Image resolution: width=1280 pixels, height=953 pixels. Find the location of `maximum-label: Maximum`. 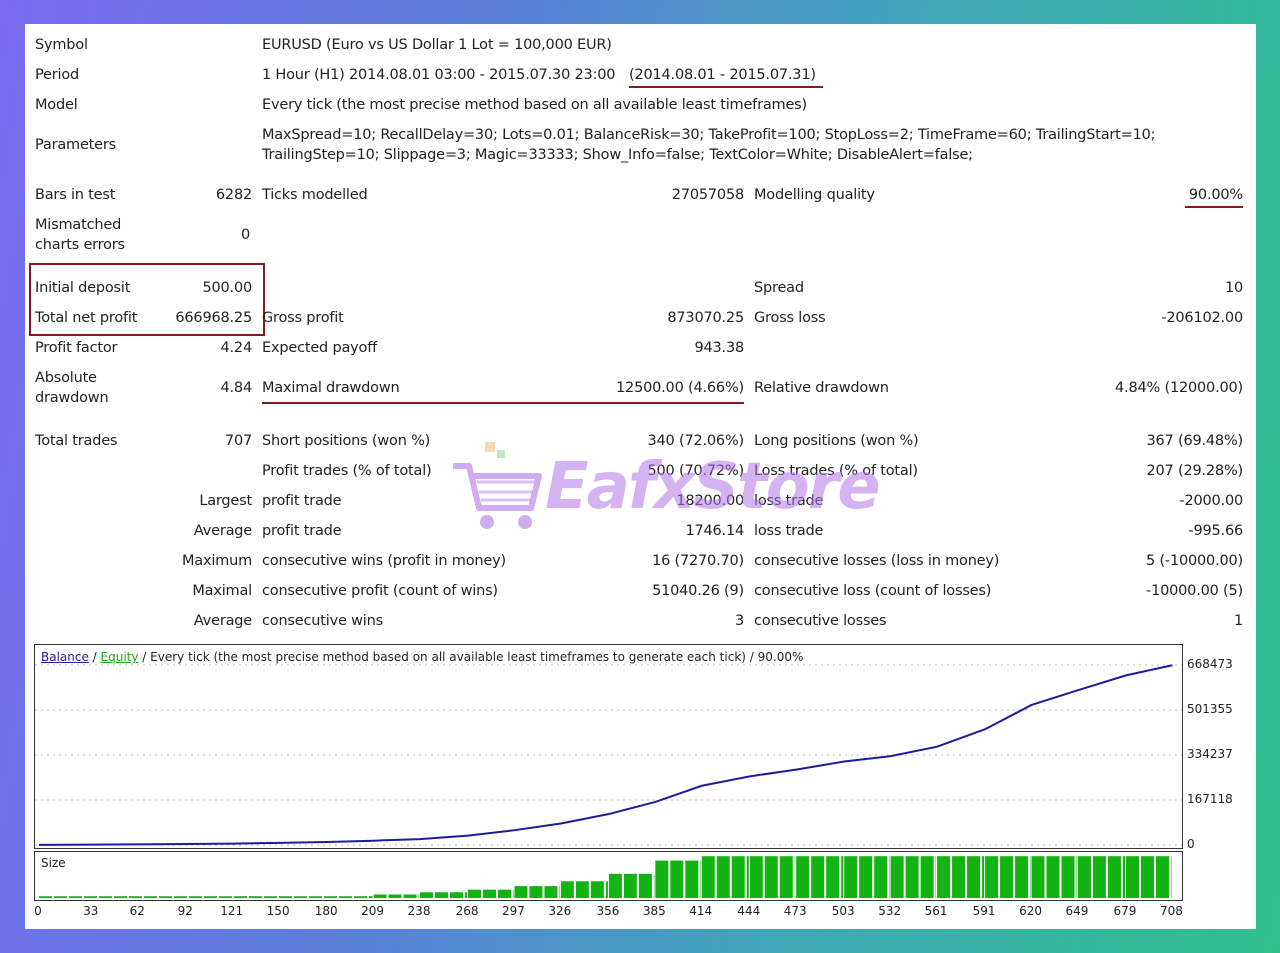

maximum-label: Maximum is located at coordinates (216, 561).